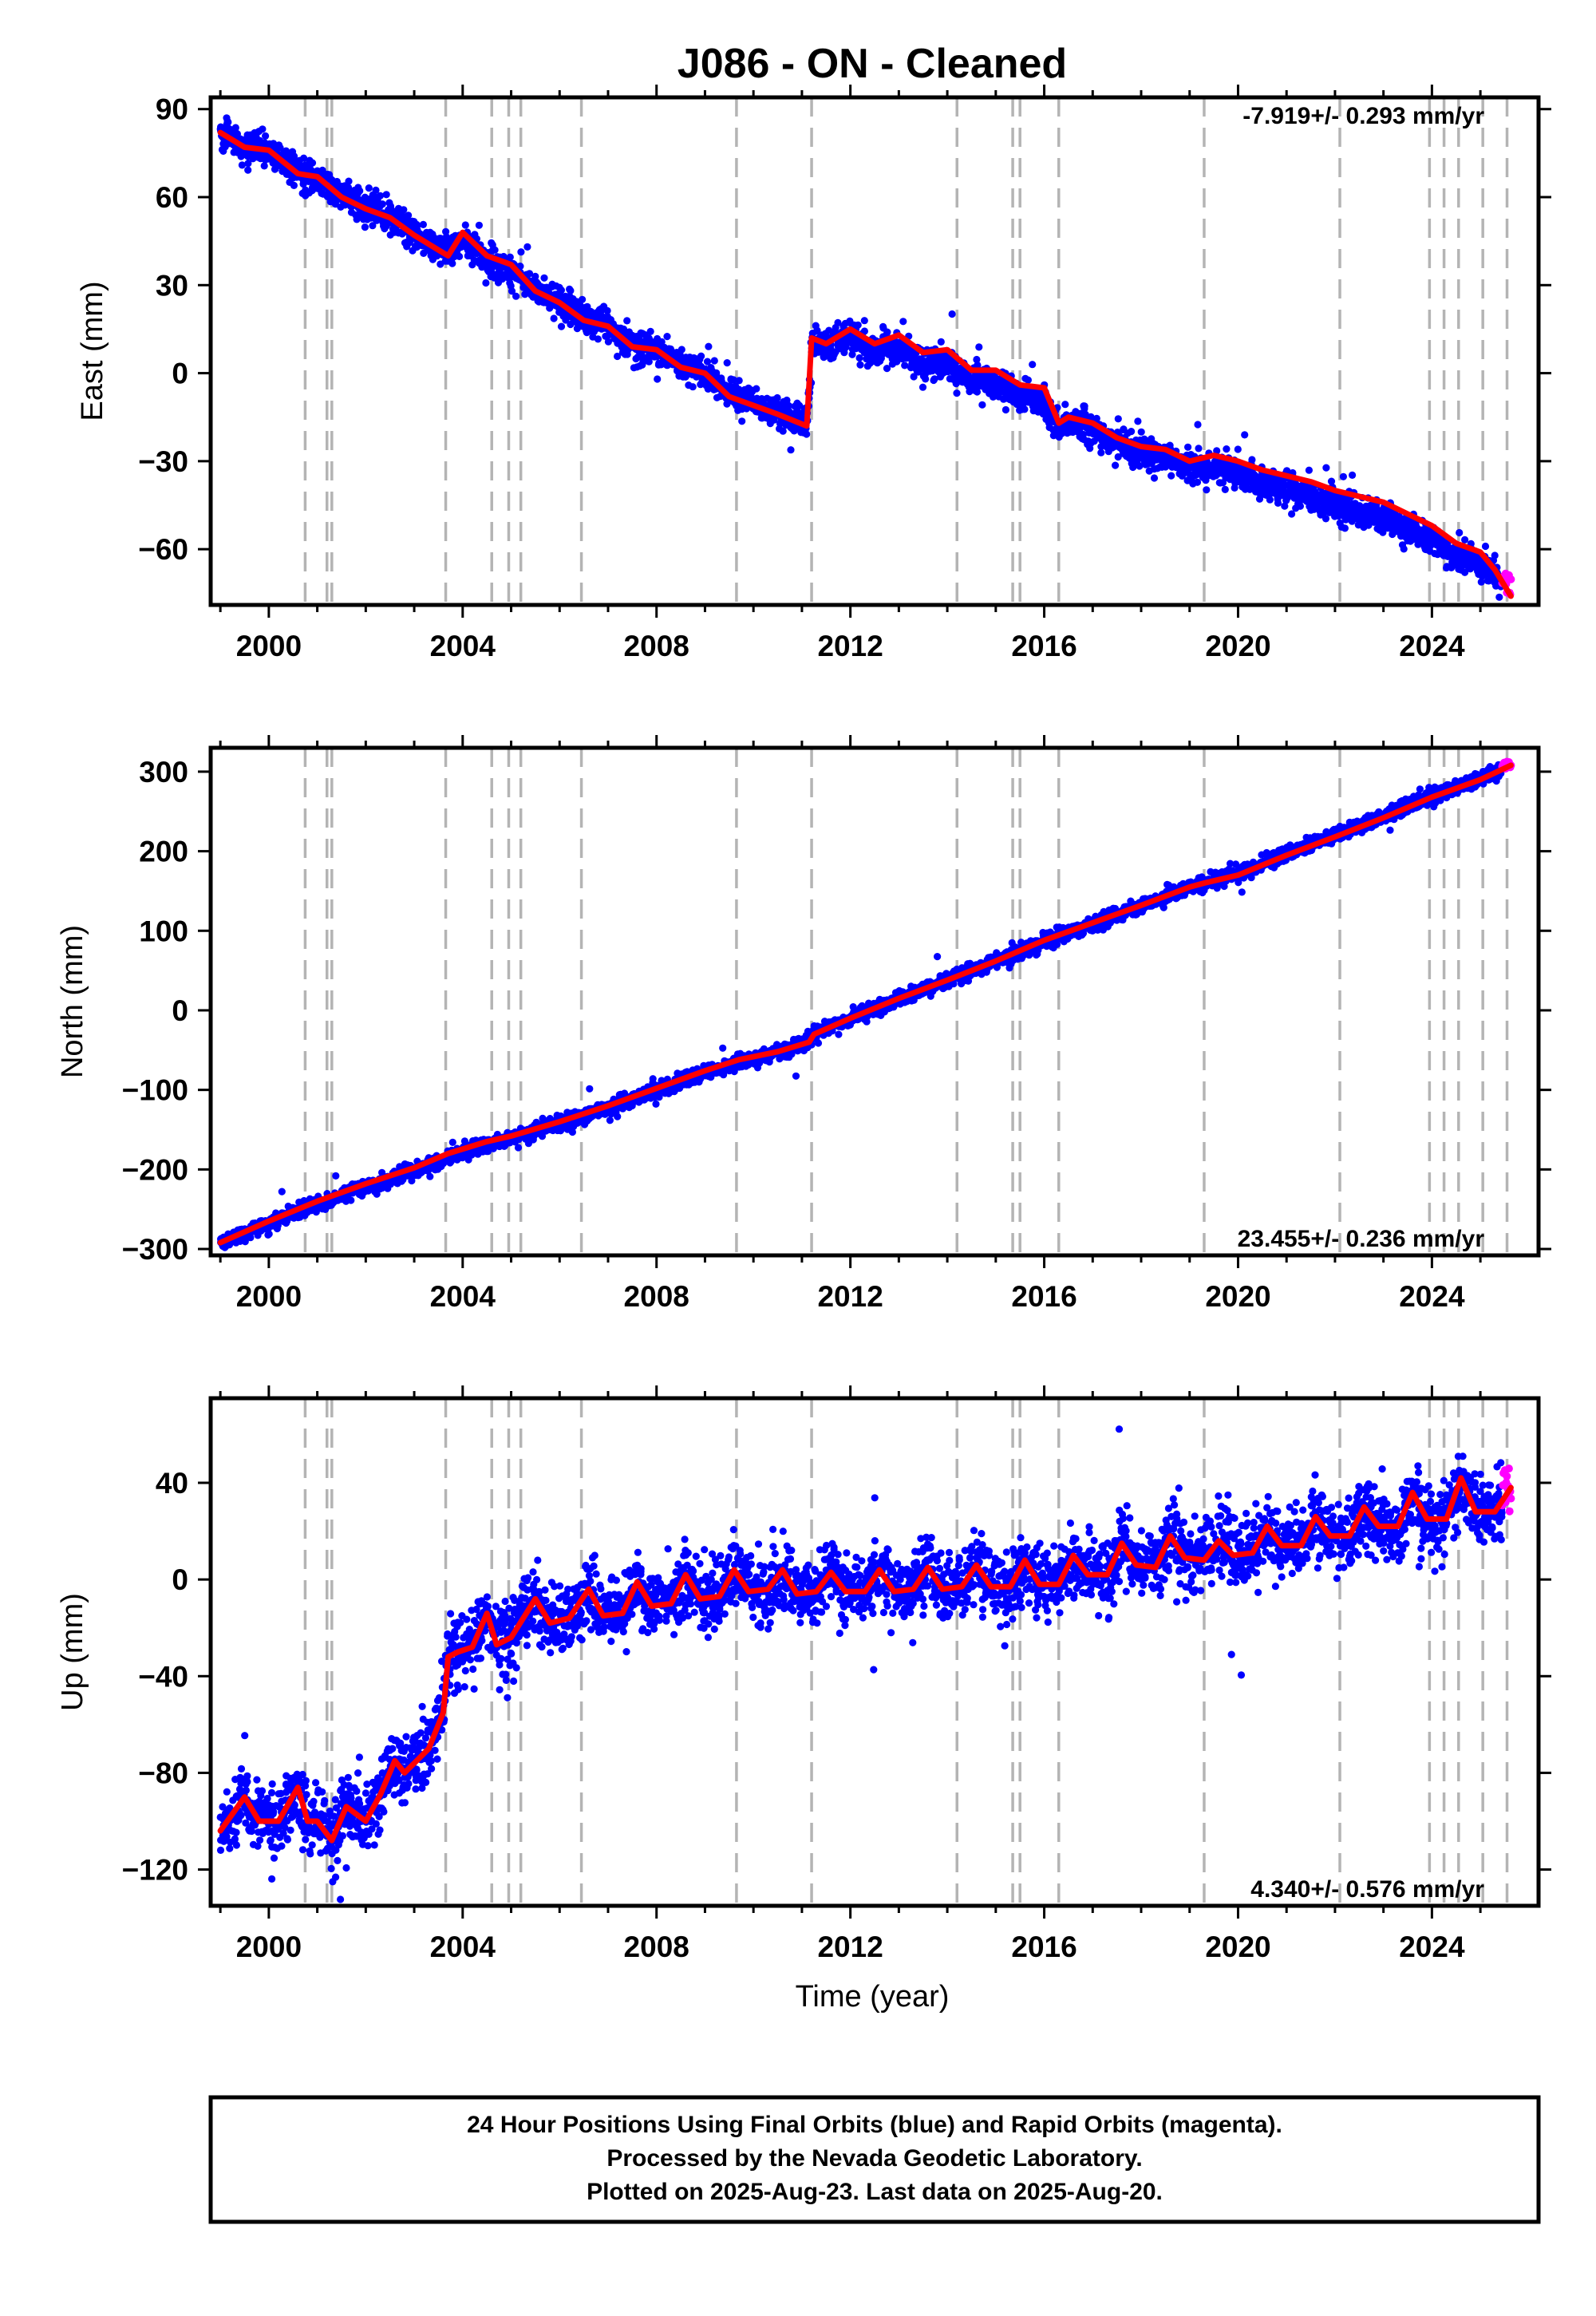 The width and height of the screenshot is (1596, 2316). Describe the element at coordinates (1432, 646) in the screenshot. I see `east-x-tick-label: 2024` at that location.